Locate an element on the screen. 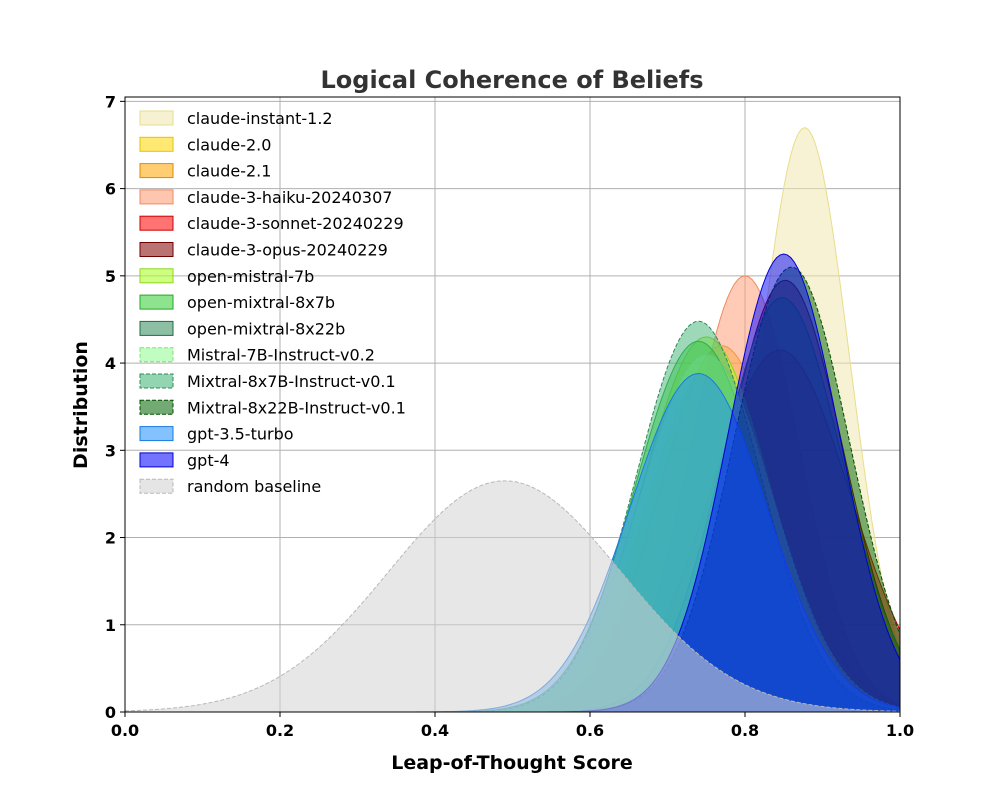 The image size is (1000, 800). legend-label: random baseline is located at coordinates (254, 486).